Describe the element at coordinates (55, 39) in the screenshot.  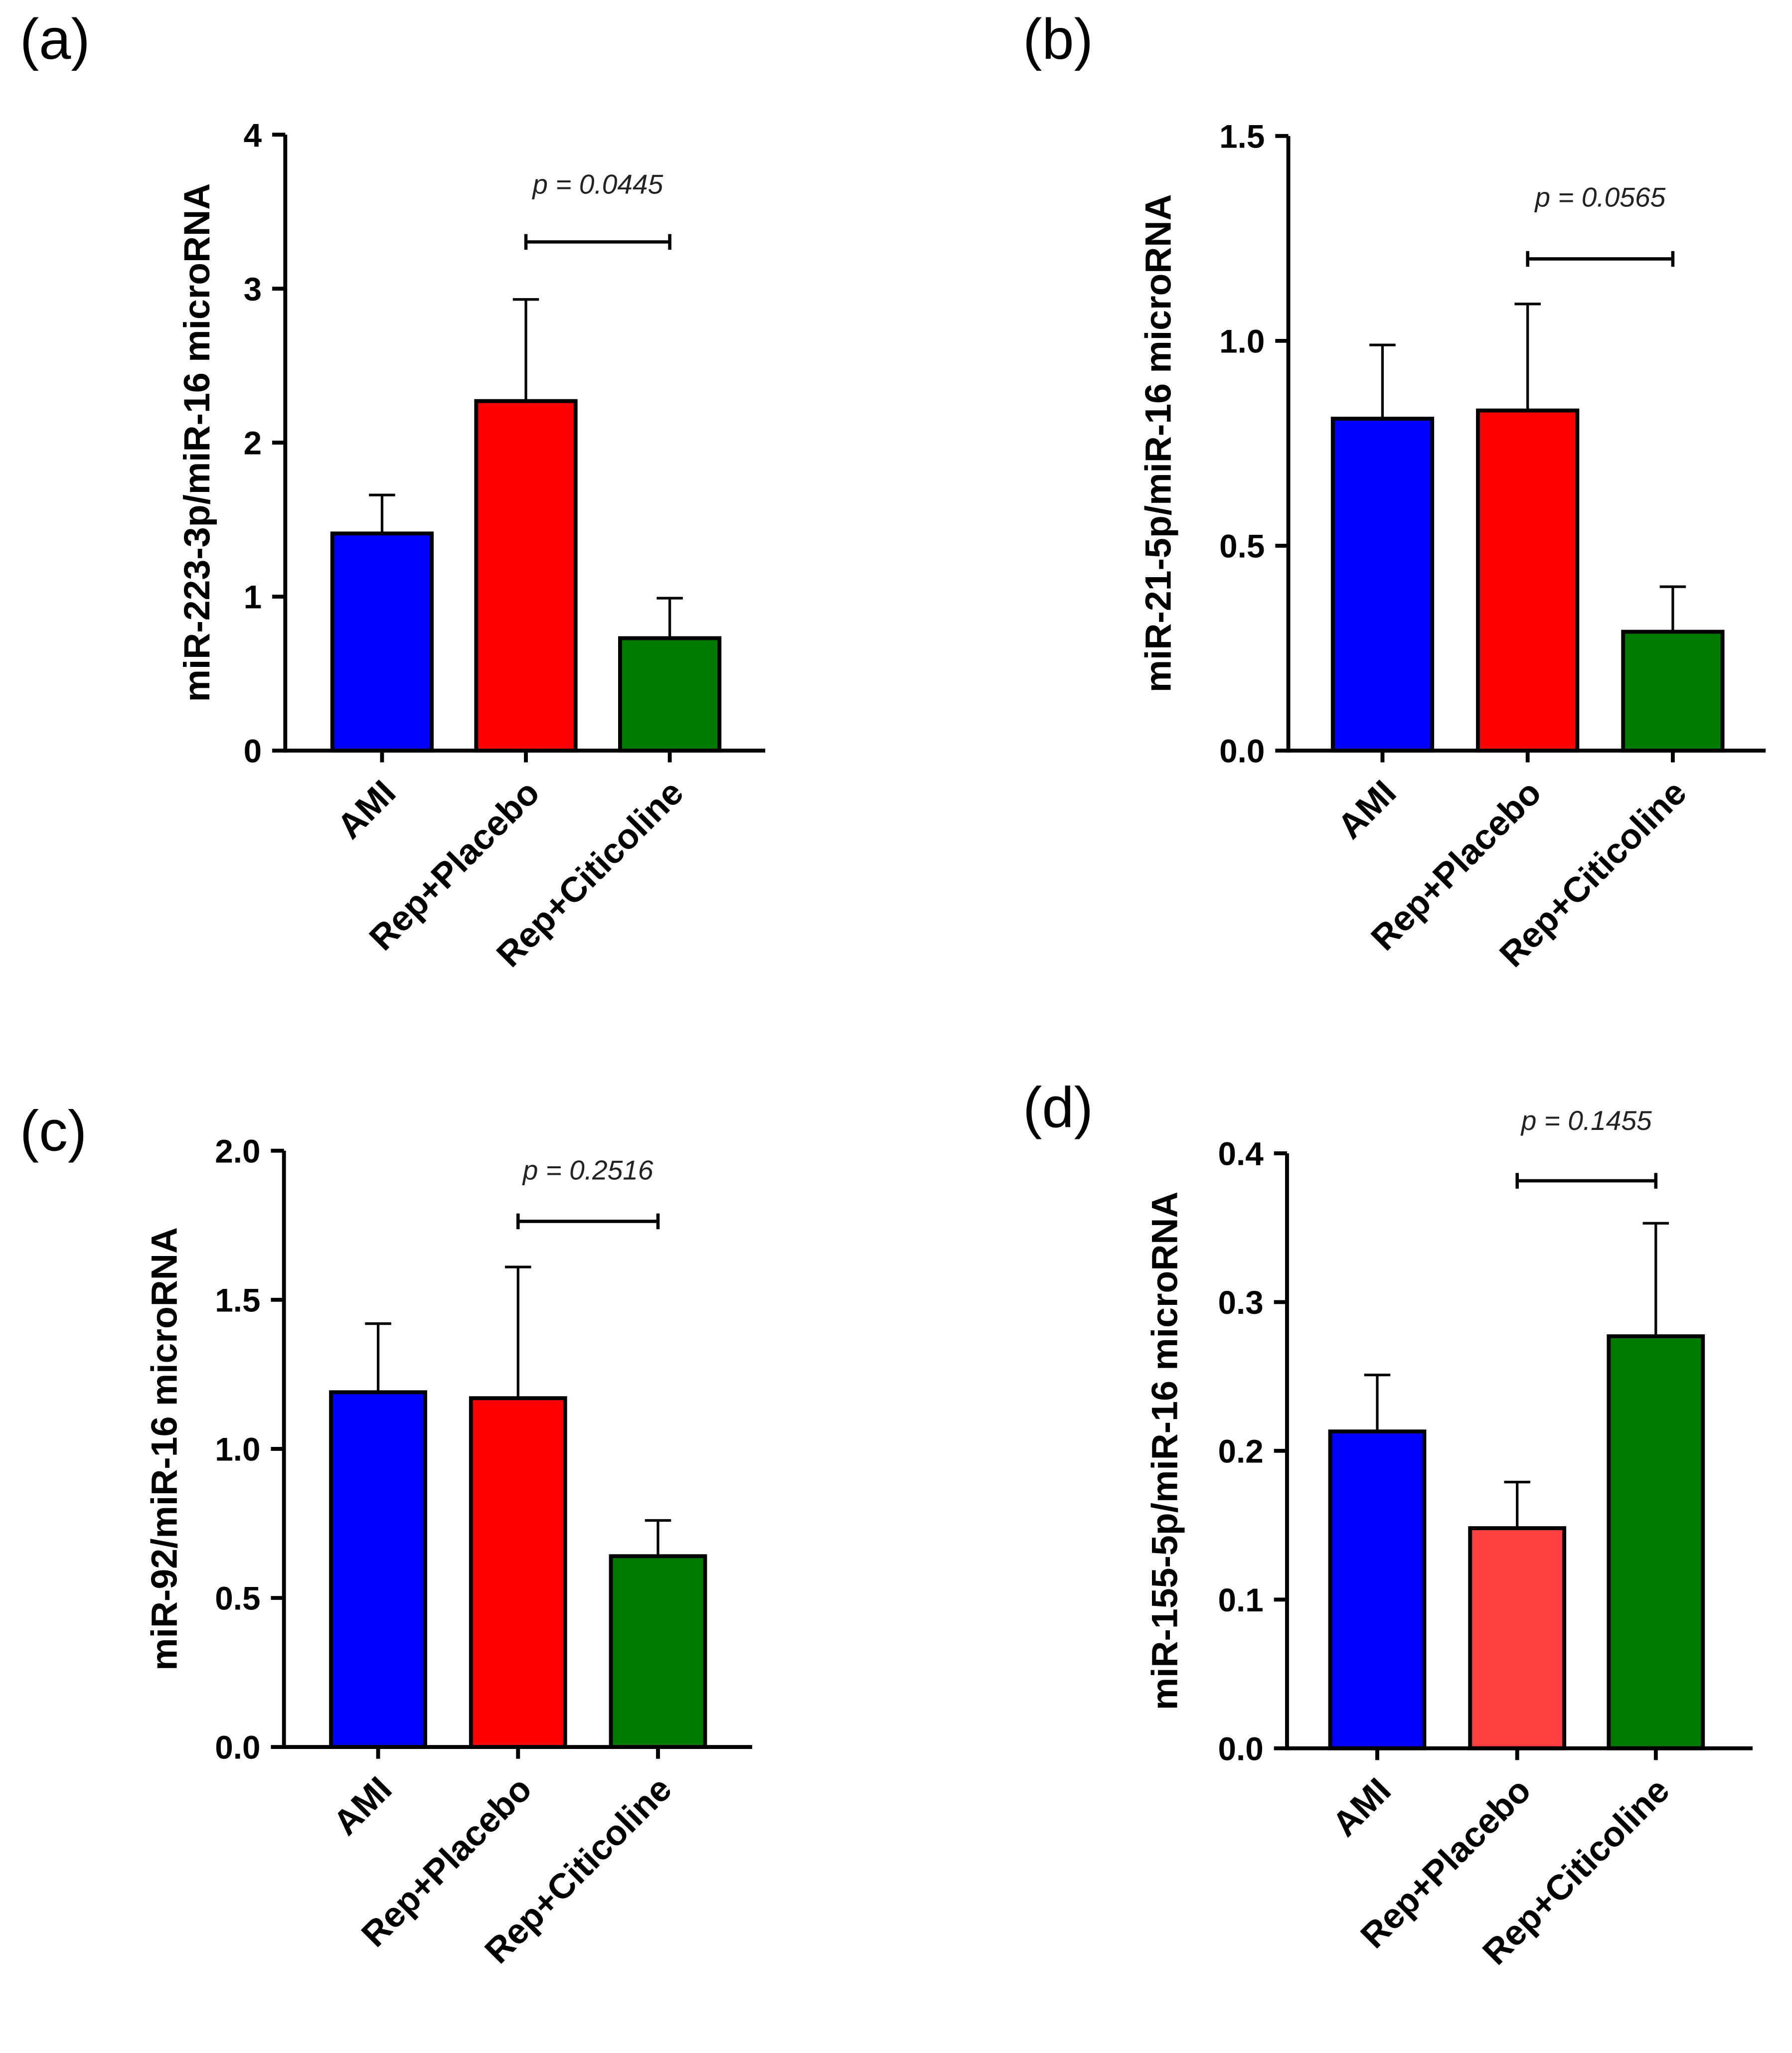
I see `panel-label: (a)` at that location.